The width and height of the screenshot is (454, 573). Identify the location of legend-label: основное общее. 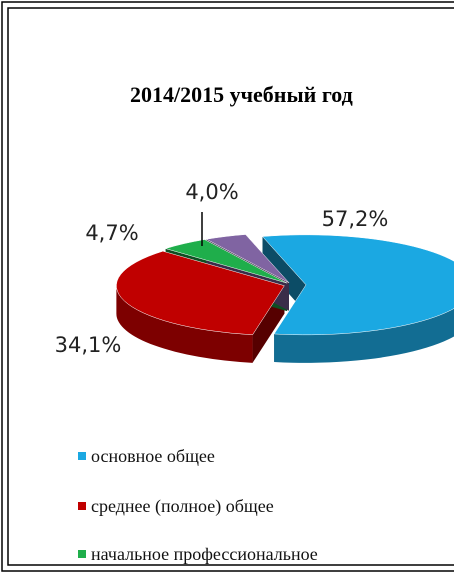
(153, 456).